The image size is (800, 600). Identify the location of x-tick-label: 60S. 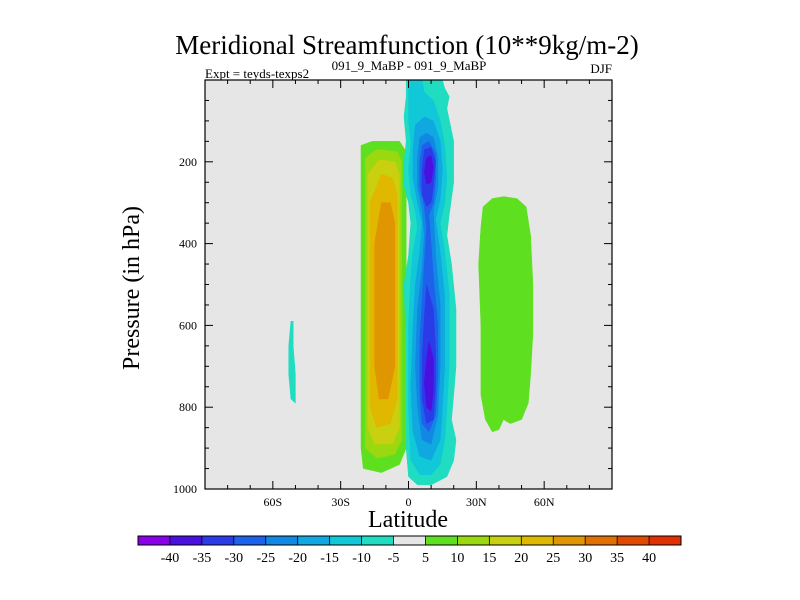
(272, 502).